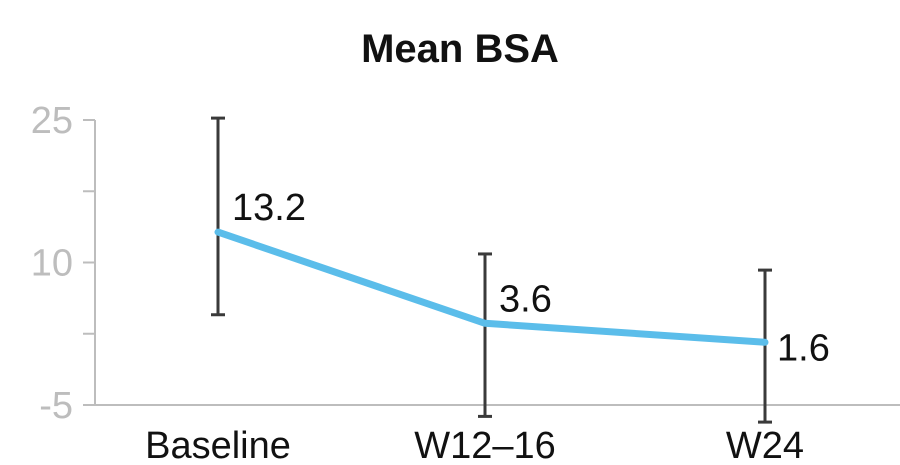 Image resolution: width=900 pixels, height=465 pixels. What do you see at coordinates (803, 348) in the screenshot?
I see `data-label: 1.6` at bounding box center [803, 348].